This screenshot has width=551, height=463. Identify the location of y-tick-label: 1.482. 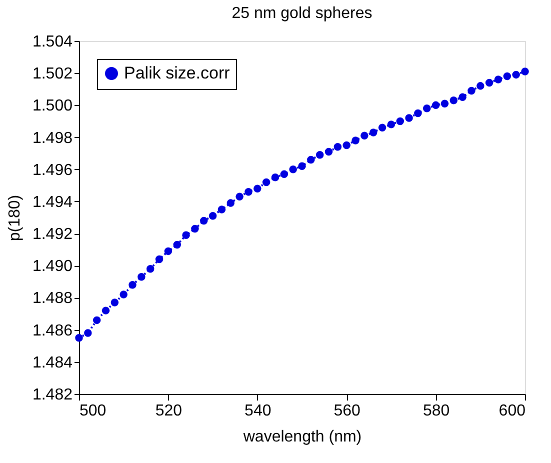
(52, 395).